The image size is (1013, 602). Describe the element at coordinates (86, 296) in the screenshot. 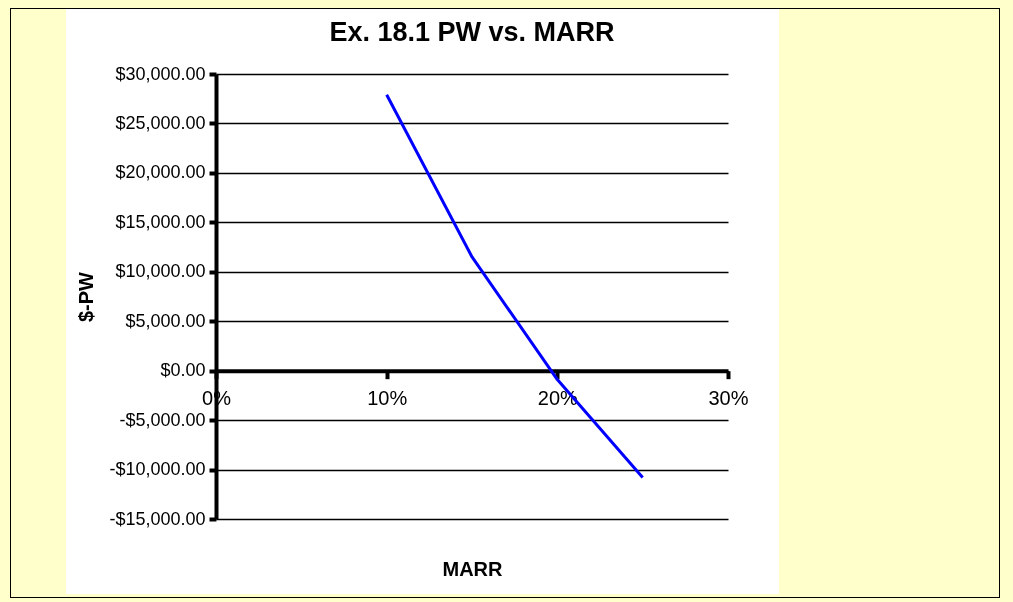

I see `y-axis-title: $-PW` at that location.